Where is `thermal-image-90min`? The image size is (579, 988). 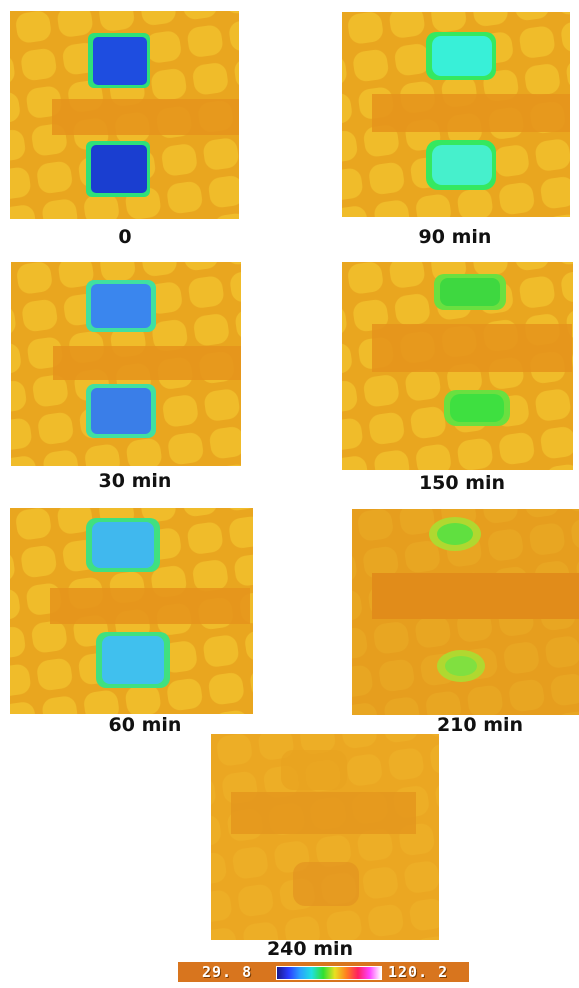 thermal-image-90min is located at coordinates (456, 114).